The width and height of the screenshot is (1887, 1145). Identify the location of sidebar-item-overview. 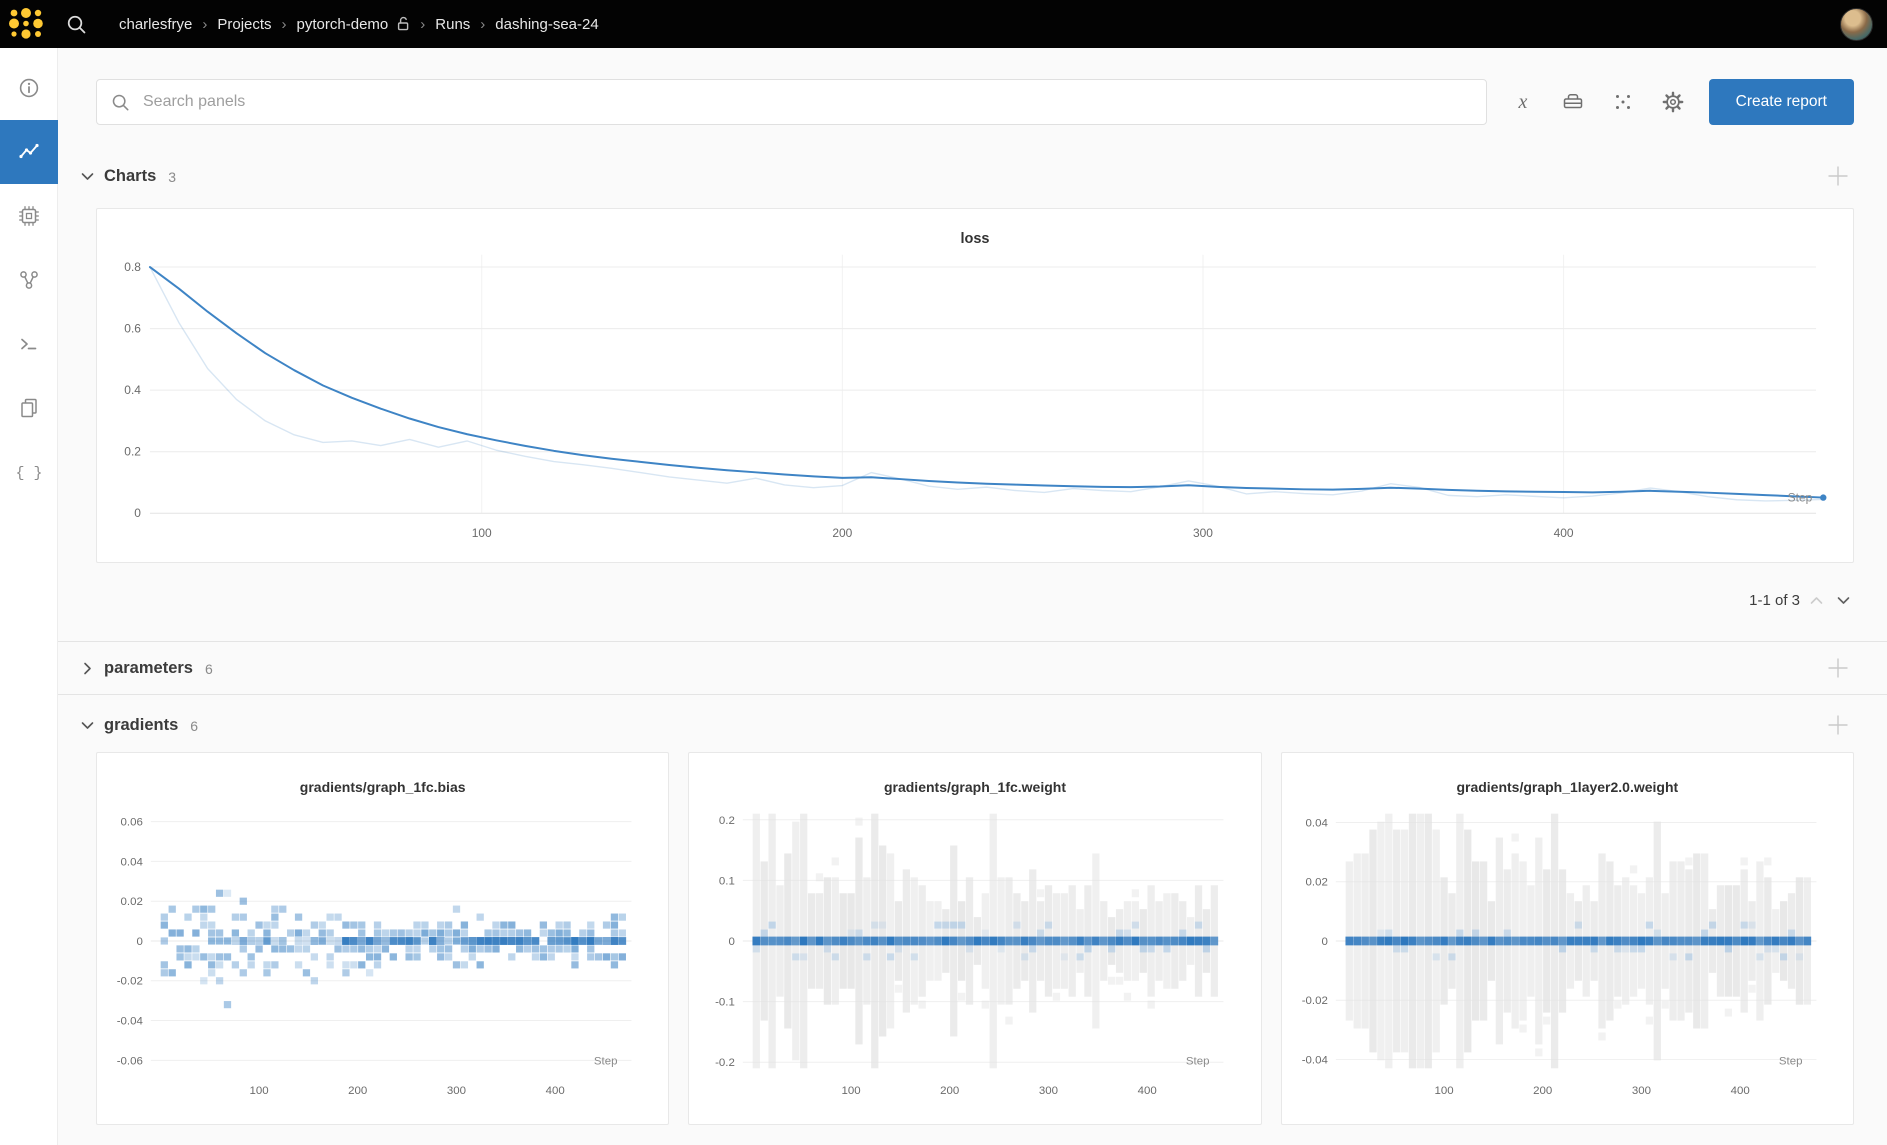
(29, 88).